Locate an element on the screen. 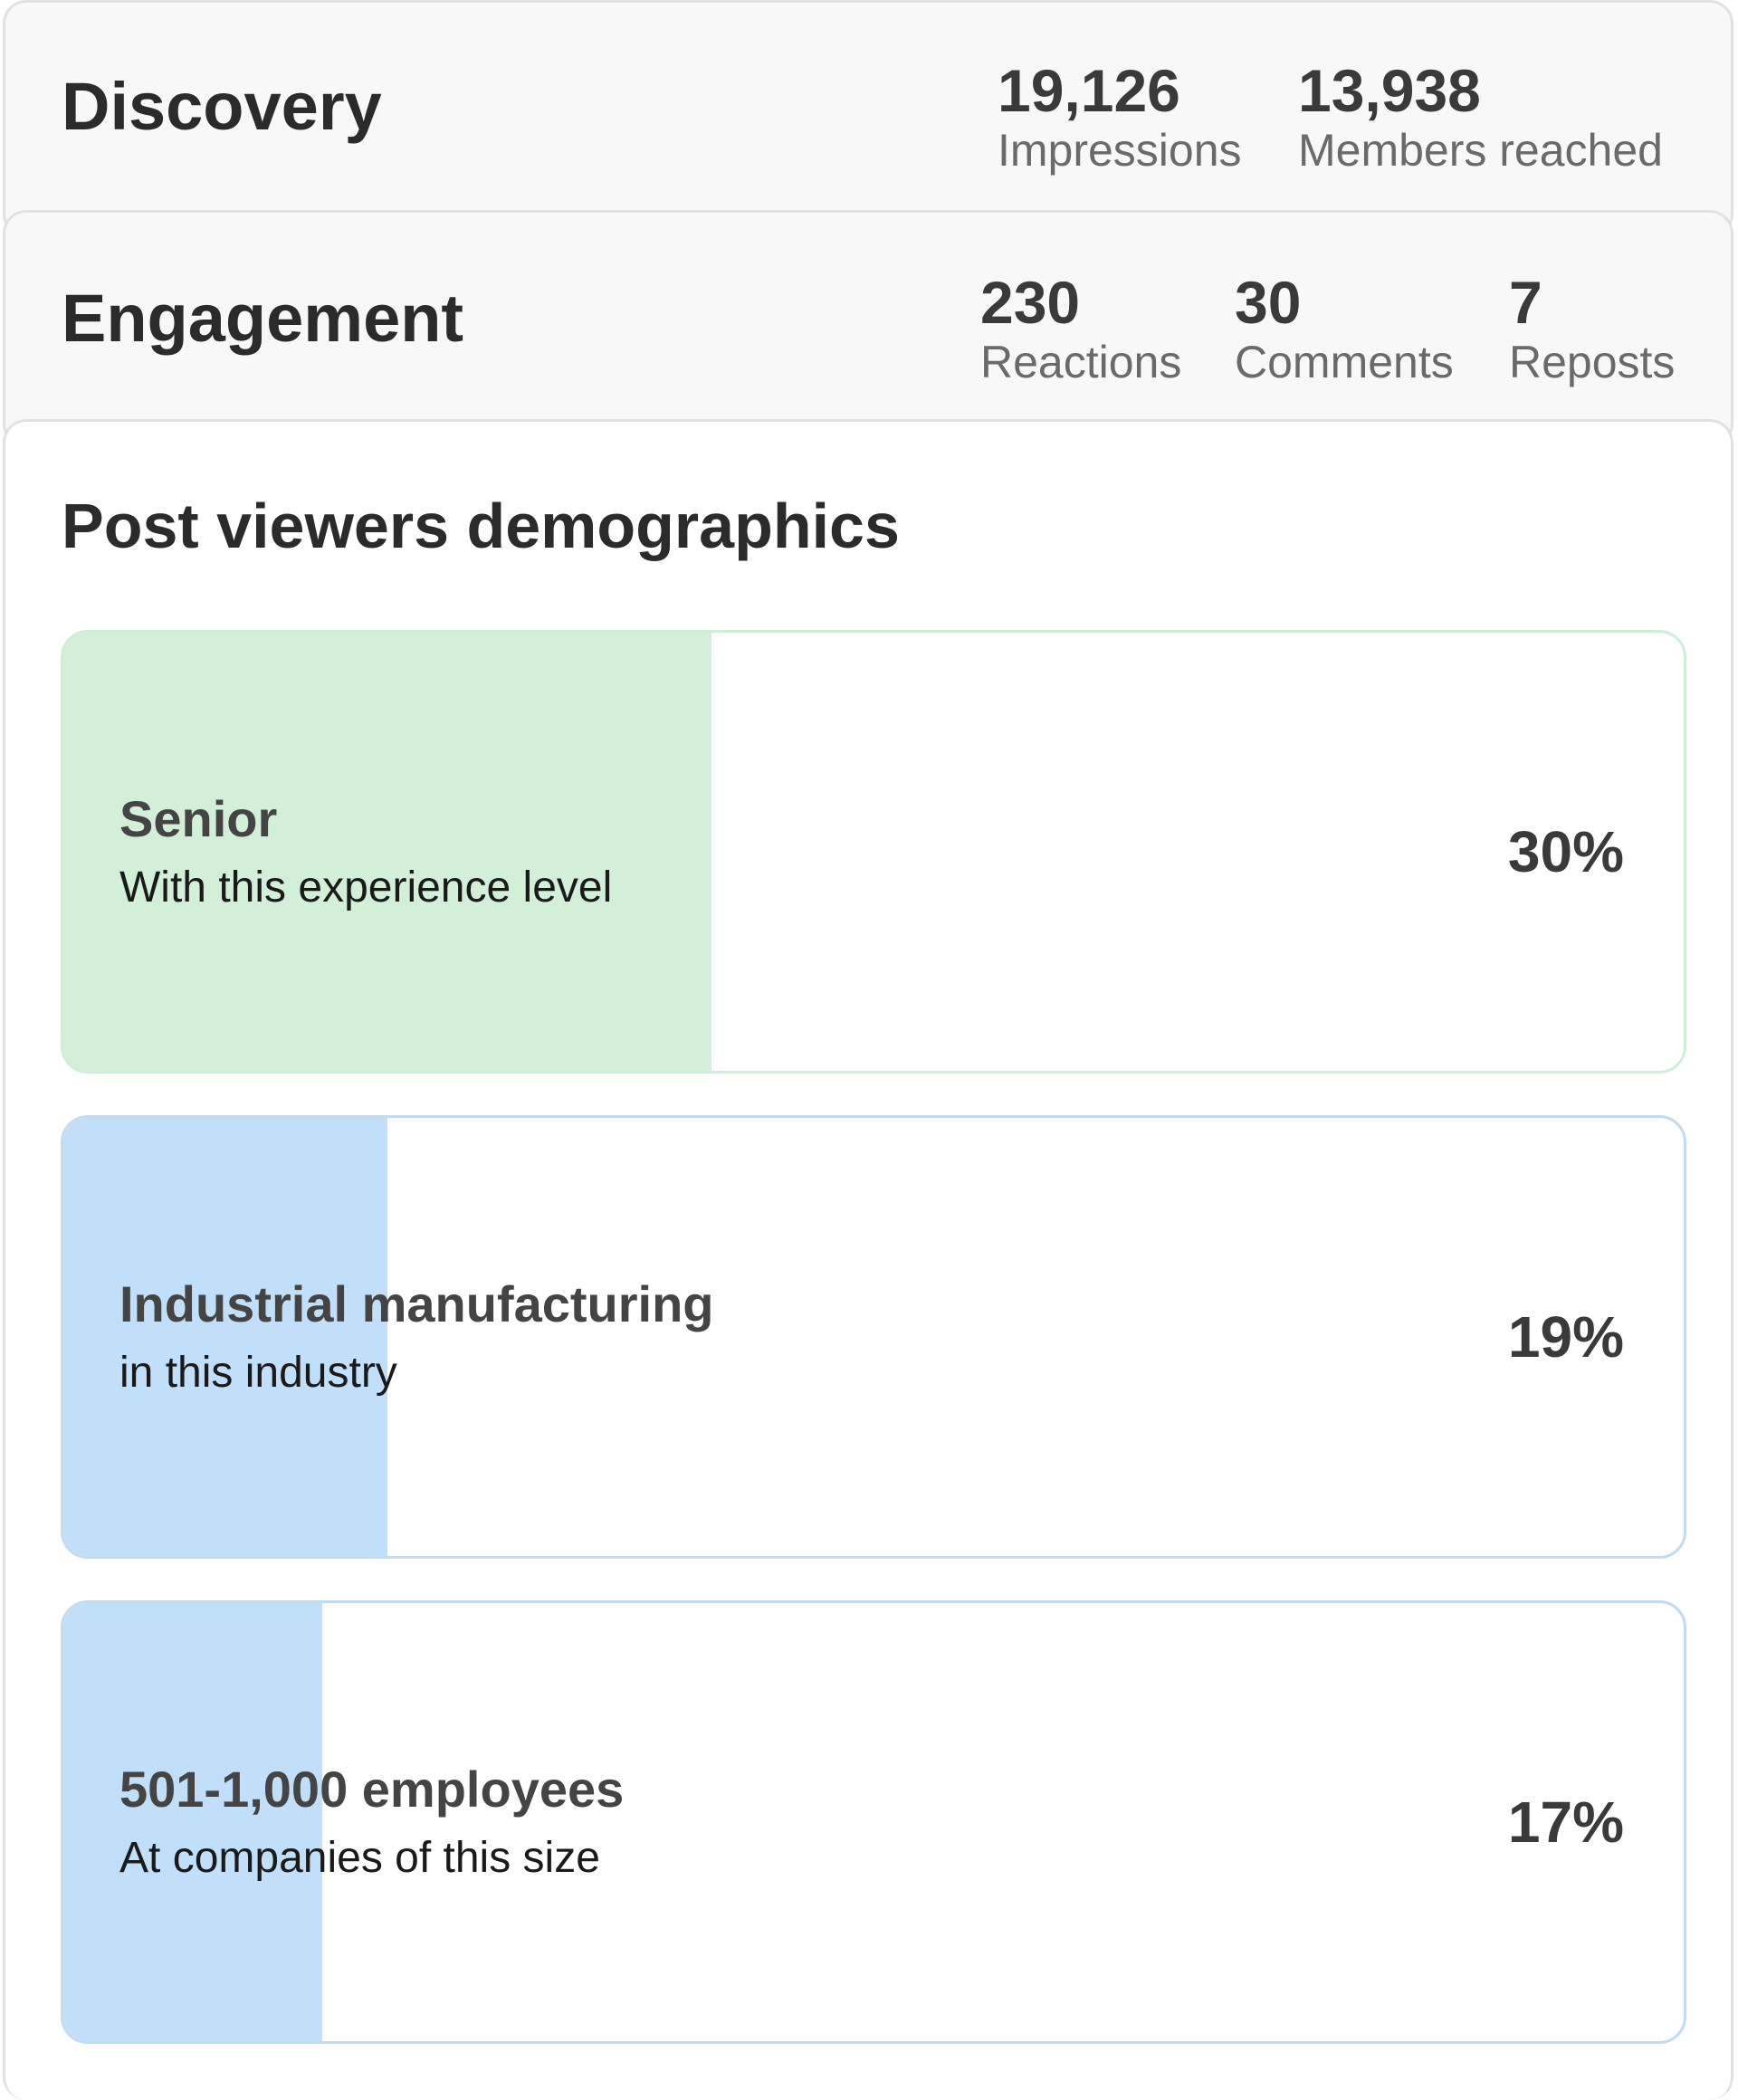  demographic-row-title: Industrial manufacturing is located at coordinates (416, 1303).